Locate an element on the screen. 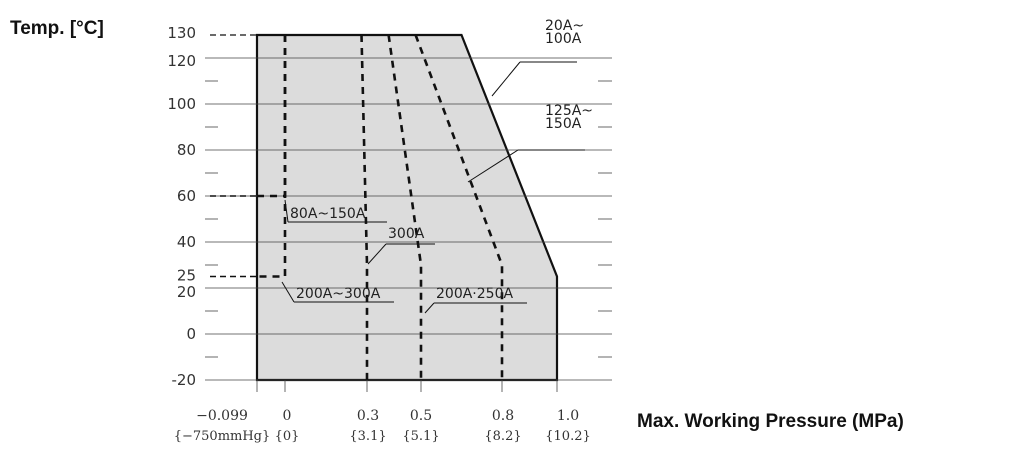 Image resolution: width=1009 pixels, height=450 pixels. annotation-label: 150A is located at coordinates (563, 124).